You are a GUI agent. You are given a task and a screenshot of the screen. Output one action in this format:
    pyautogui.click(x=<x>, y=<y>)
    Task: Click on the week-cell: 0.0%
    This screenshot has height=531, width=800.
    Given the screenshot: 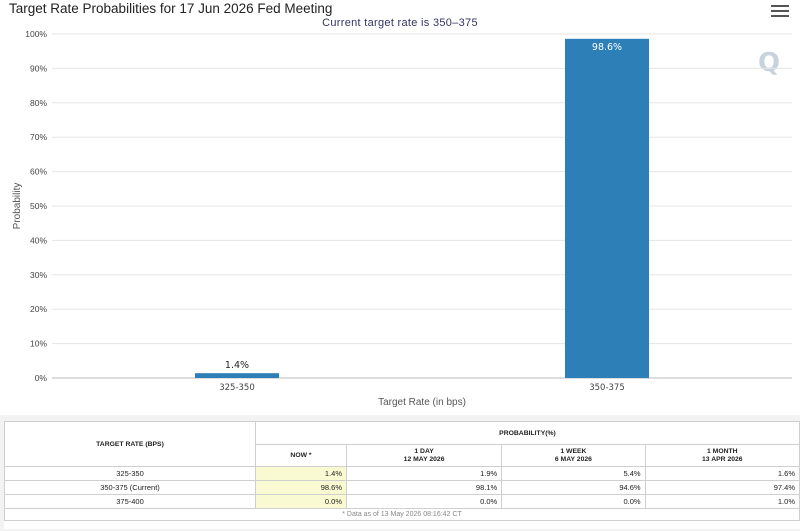 What is the action you would take?
    pyautogui.click(x=573, y=501)
    